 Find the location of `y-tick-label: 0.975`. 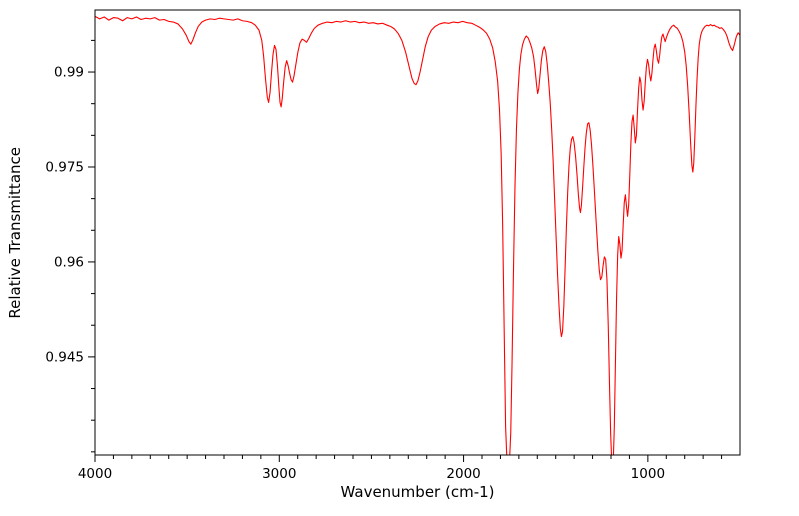

y-tick-label: 0.975 is located at coordinates (64, 167).